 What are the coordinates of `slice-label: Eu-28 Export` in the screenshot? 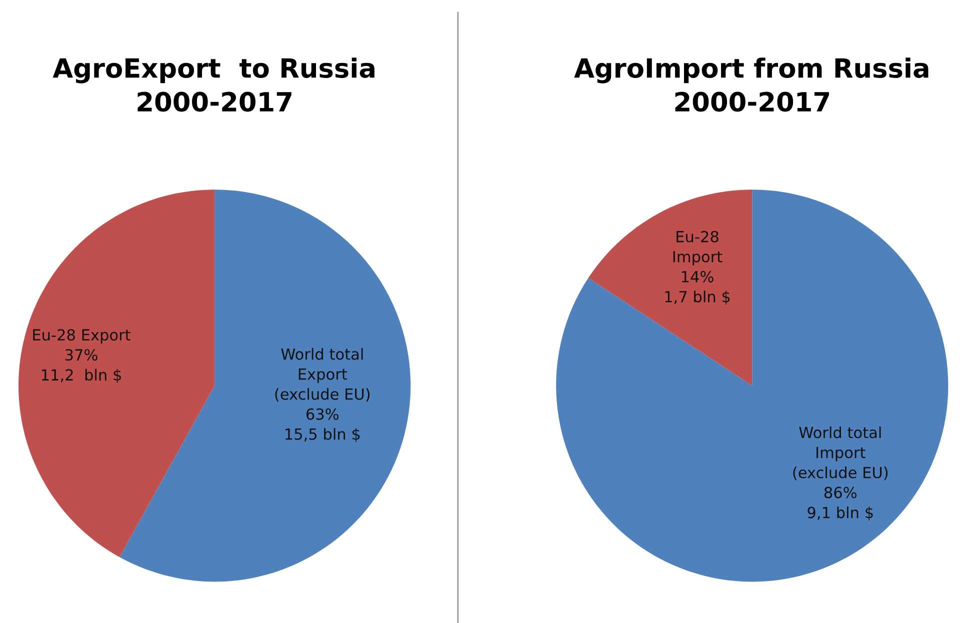 It's located at (81, 336).